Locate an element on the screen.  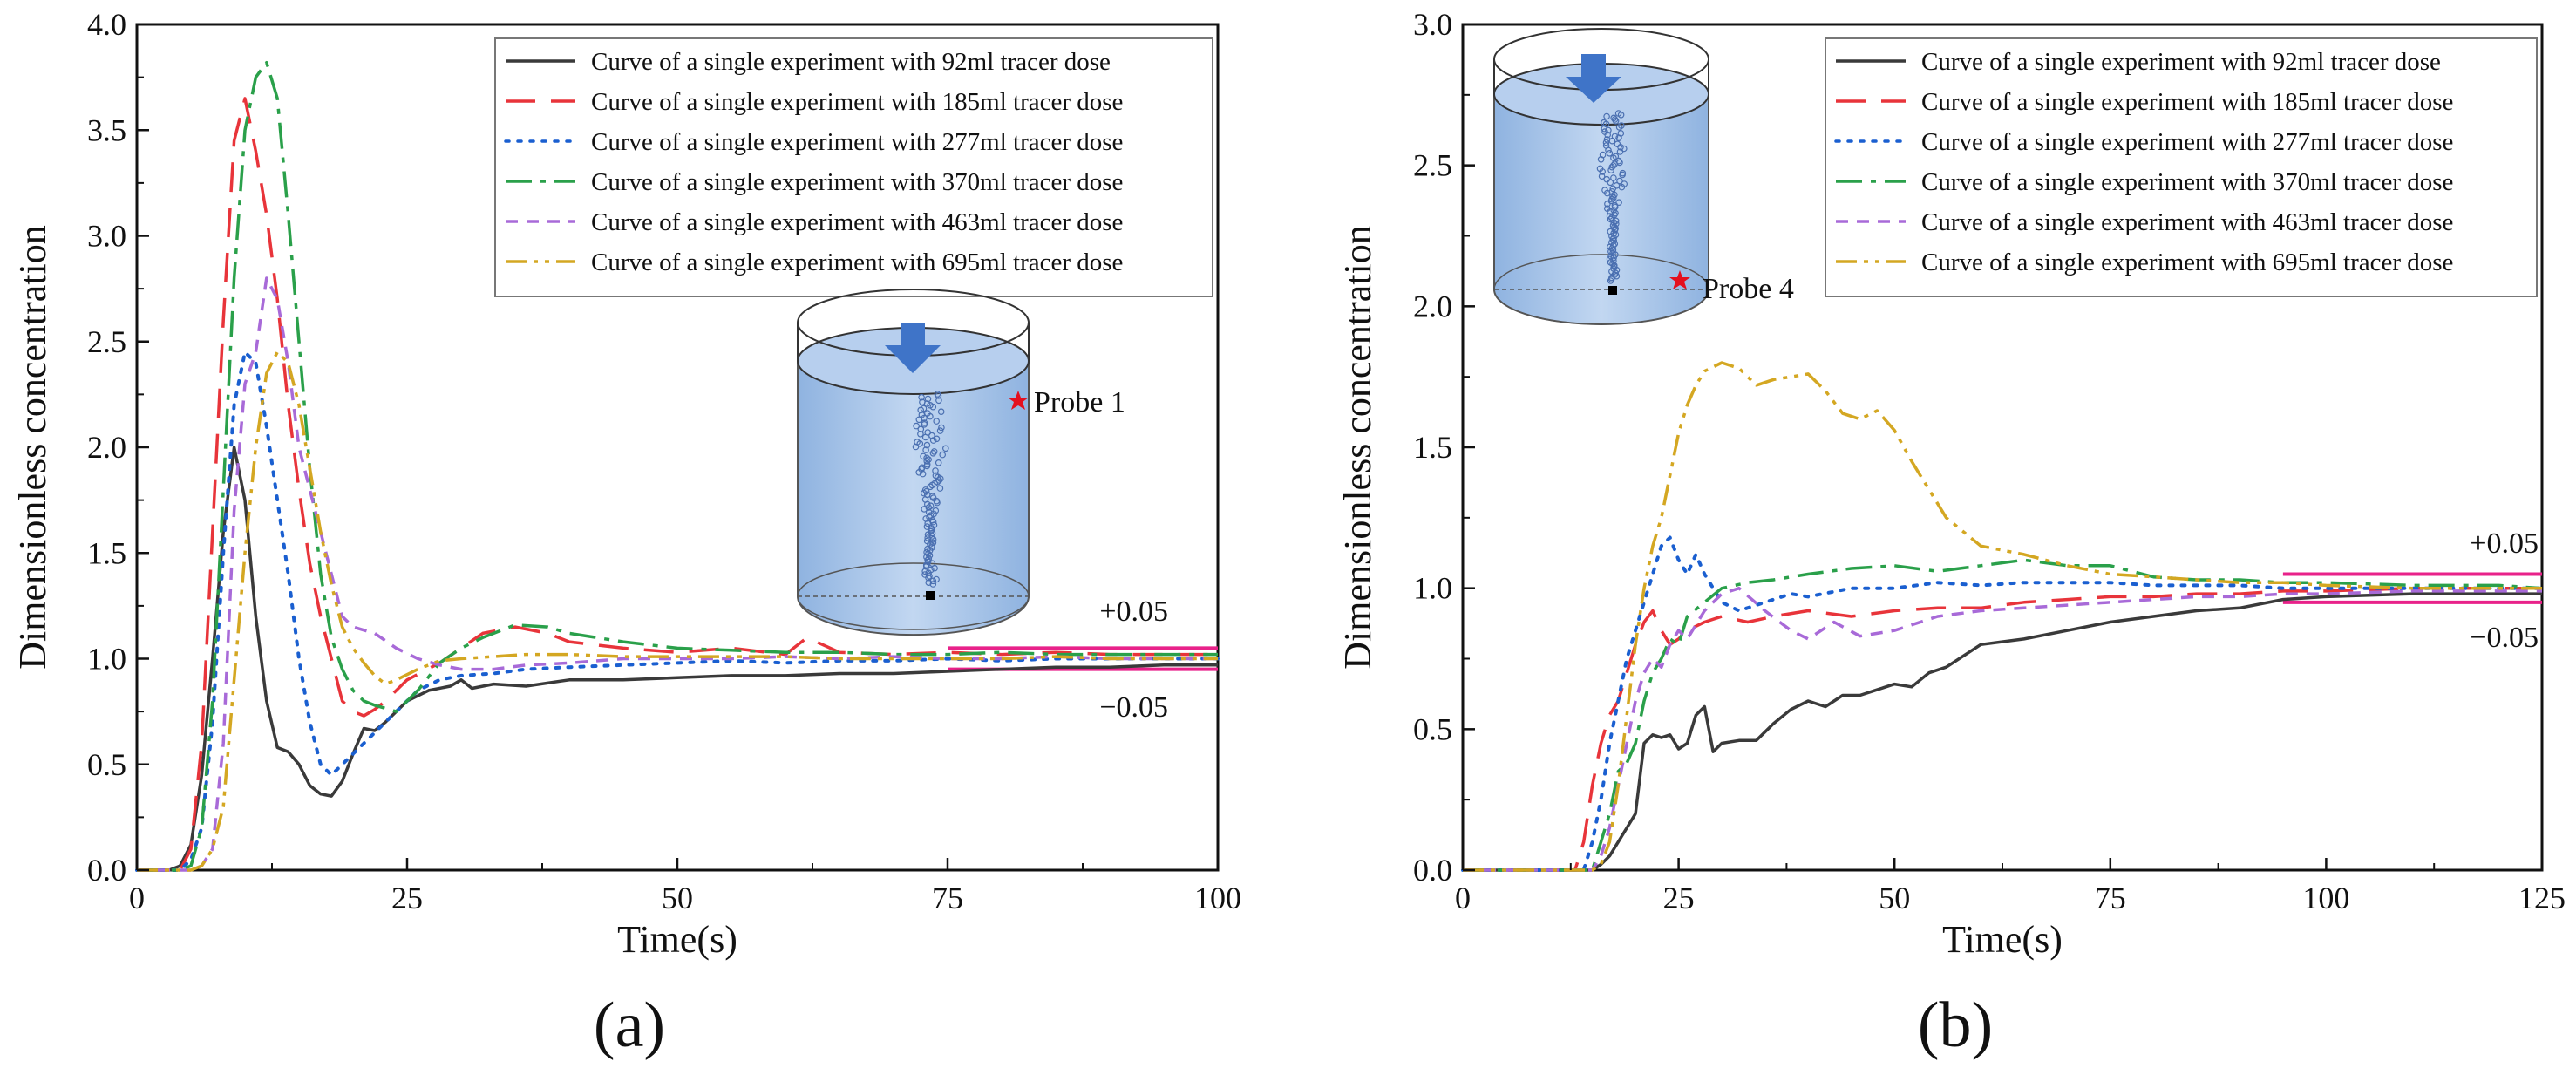
probe-bottom-marker-b is located at coordinates (1612, 290).